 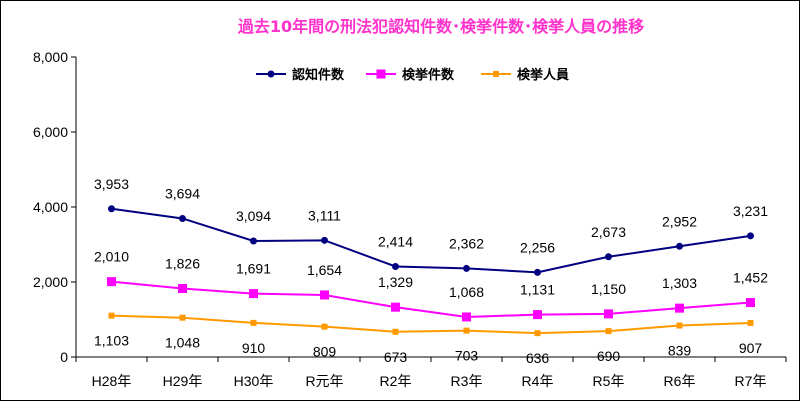 What do you see at coordinates (538, 381) in the screenshot?
I see `x-tick-label: R4年` at bounding box center [538, 381].